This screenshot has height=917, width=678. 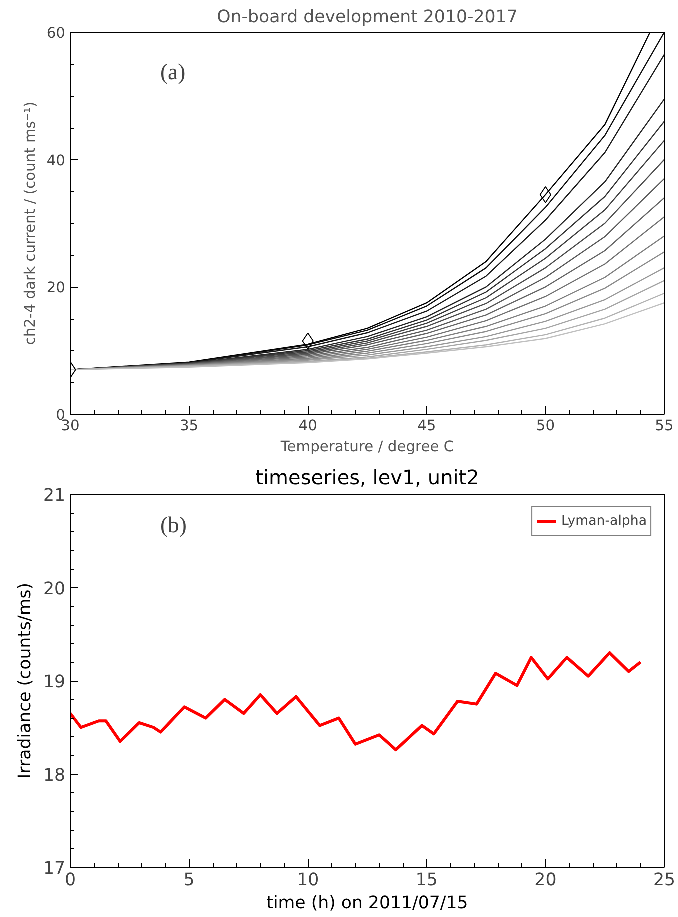 I want to click on y-tick-label: 19, so click(x=54, y=682).